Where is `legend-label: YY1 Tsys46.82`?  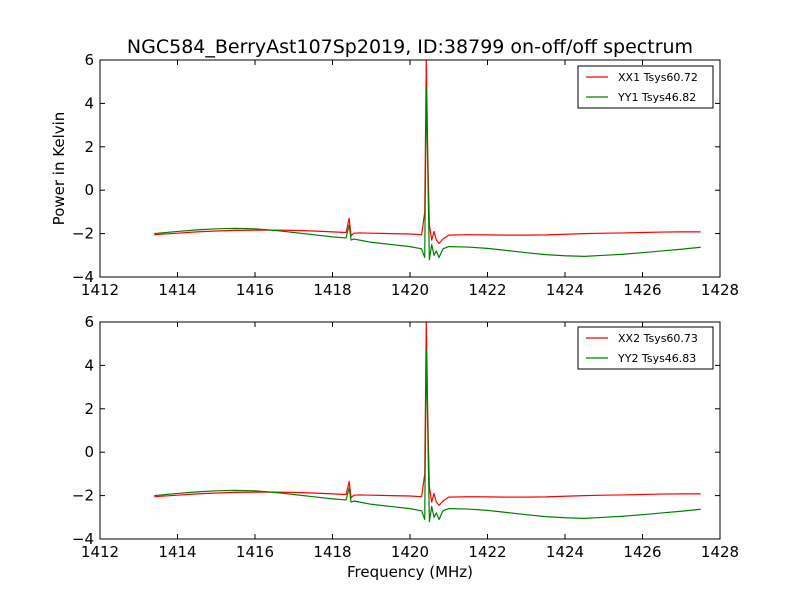
legend-label: YY1 Tsys46.82 is located at coordinates (656, 97).